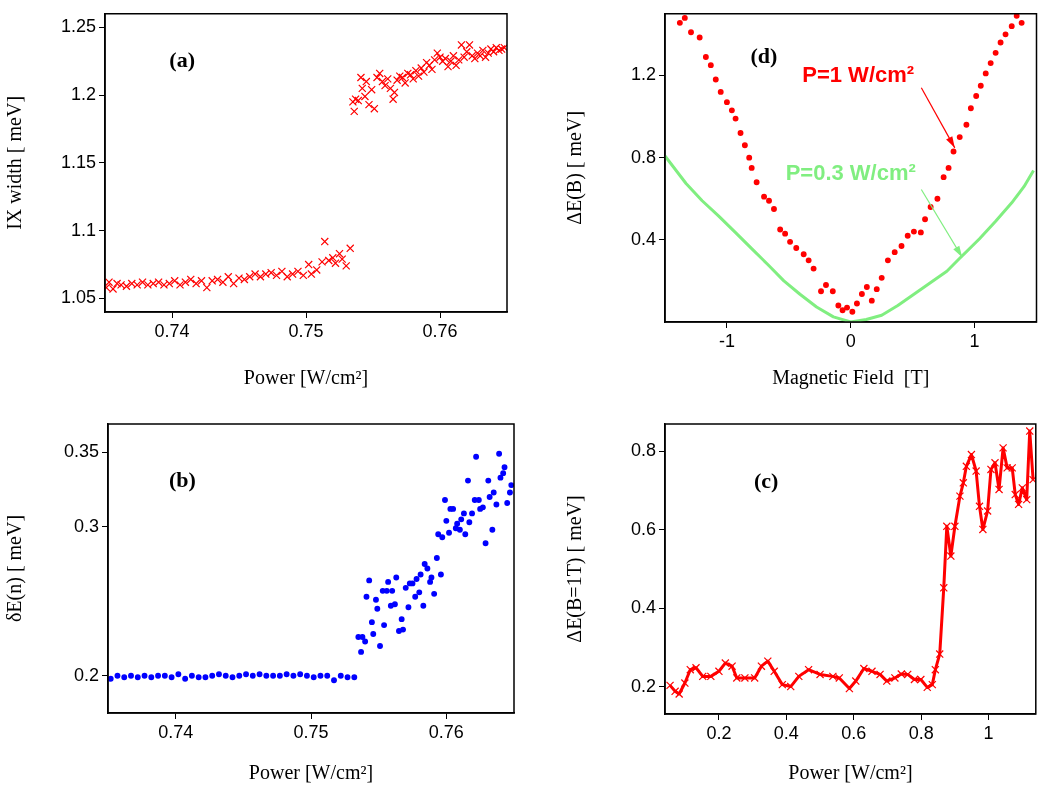  Describe the element at coordinates (858, 74) in the screenshot. I see `text: P=1 W/cm²` at that location.